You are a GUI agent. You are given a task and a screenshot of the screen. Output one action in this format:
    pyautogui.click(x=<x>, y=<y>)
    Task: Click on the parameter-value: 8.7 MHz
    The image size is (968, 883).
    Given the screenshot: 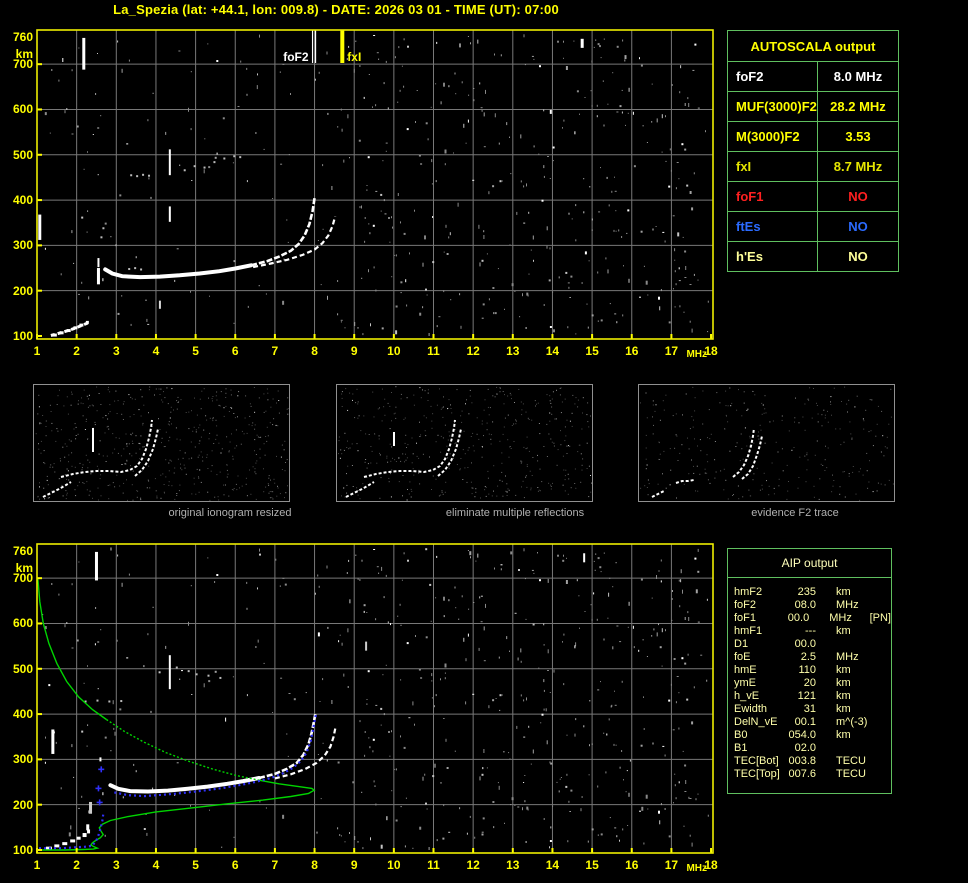 What is the action you would take?
    pyautogui.click(x=858, y=166)
    